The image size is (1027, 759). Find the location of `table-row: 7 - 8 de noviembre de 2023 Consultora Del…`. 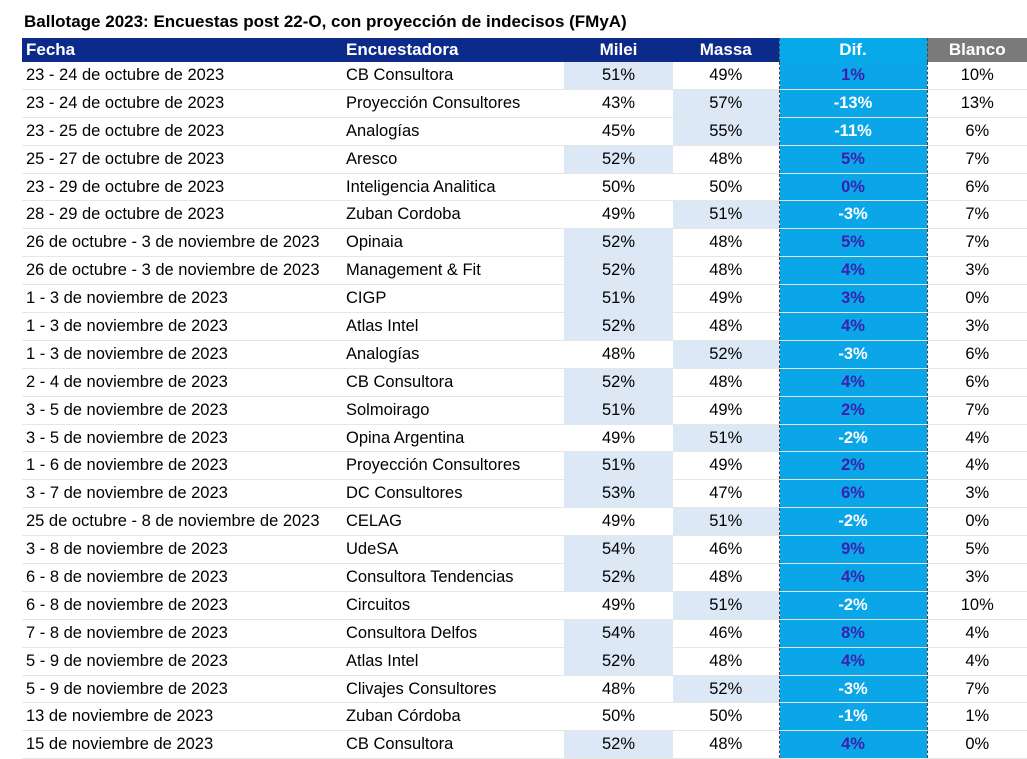

table-row: 7 - 8 de noviembre de 2023 Consultora Del… is located at coordinates (524, 633).